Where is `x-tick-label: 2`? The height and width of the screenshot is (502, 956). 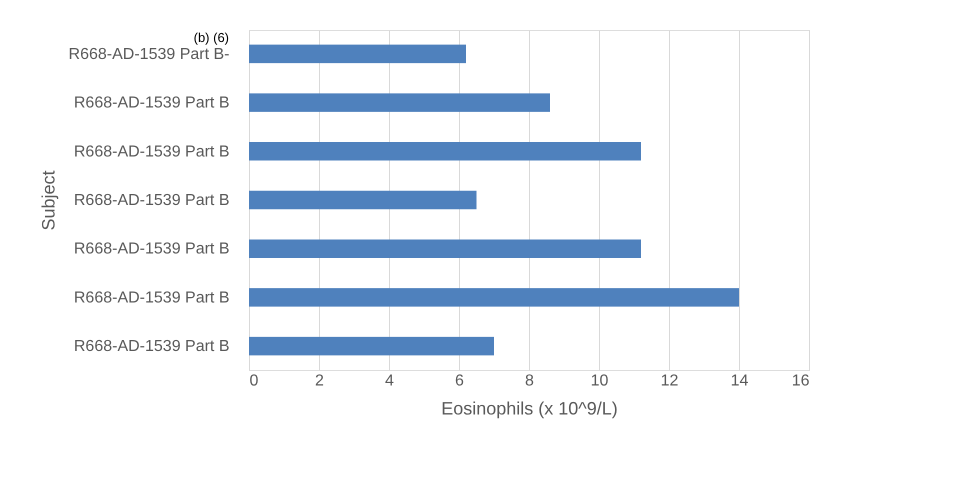 x-tick-label: 2 is located at coordinates (319, 381).